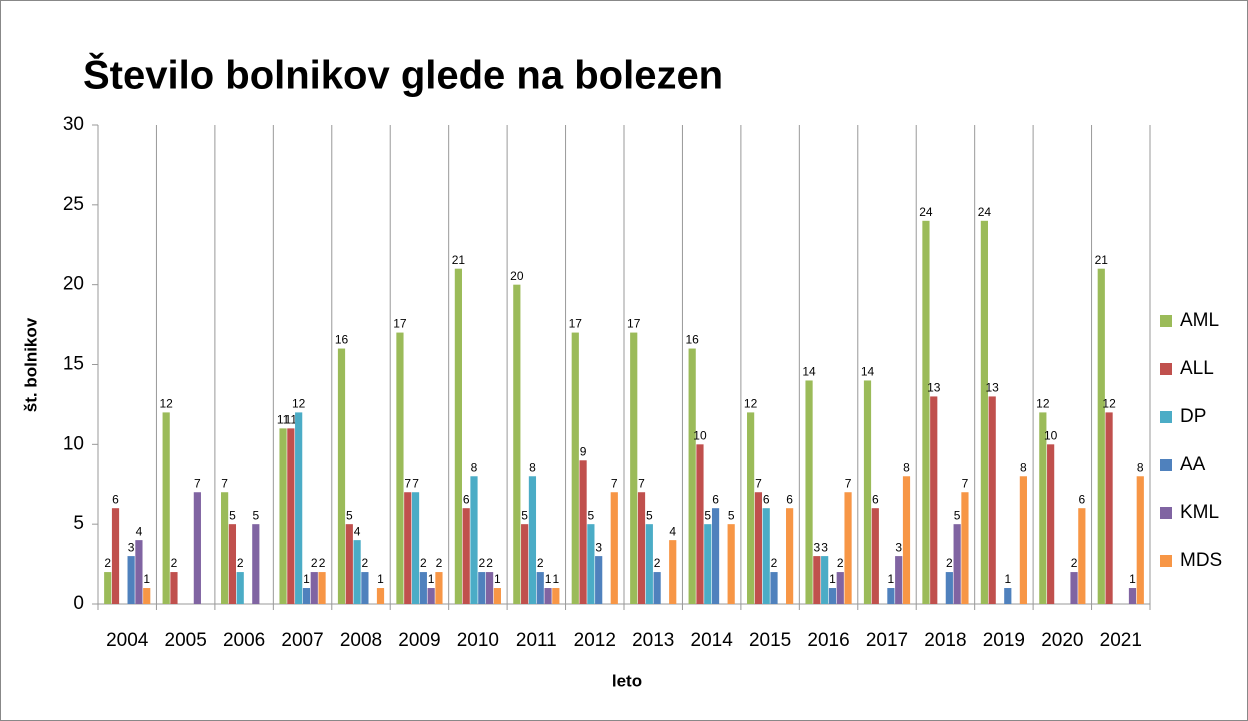 Image resolution: width=1248 pixels, height=721 pixels. Describe the element at coordinates (459, 260) in the screenshot. I see `data-label: 21` at that location.